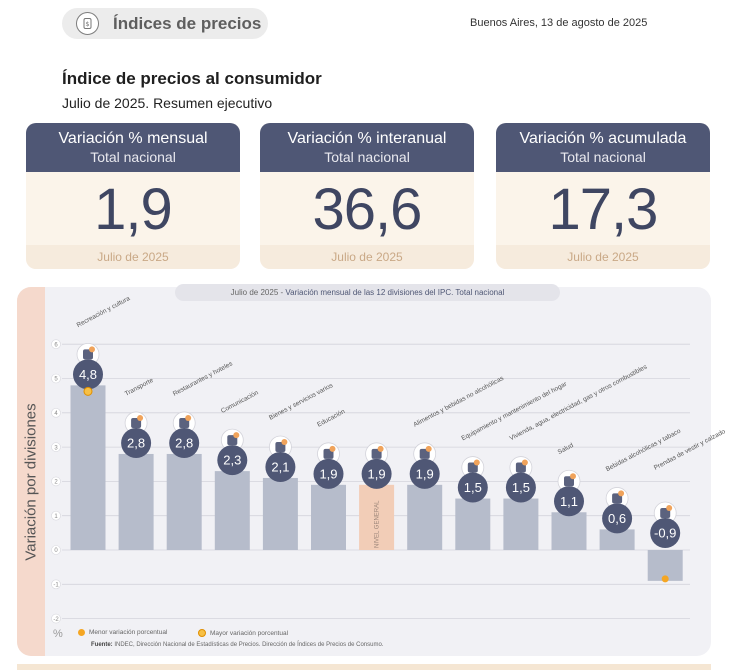 Image resolution: width=740 pixels, height=670 pixels. Describe the element at coordinates (56, 551) in the screenshot. I see `y-tick-label: 0` at that location.